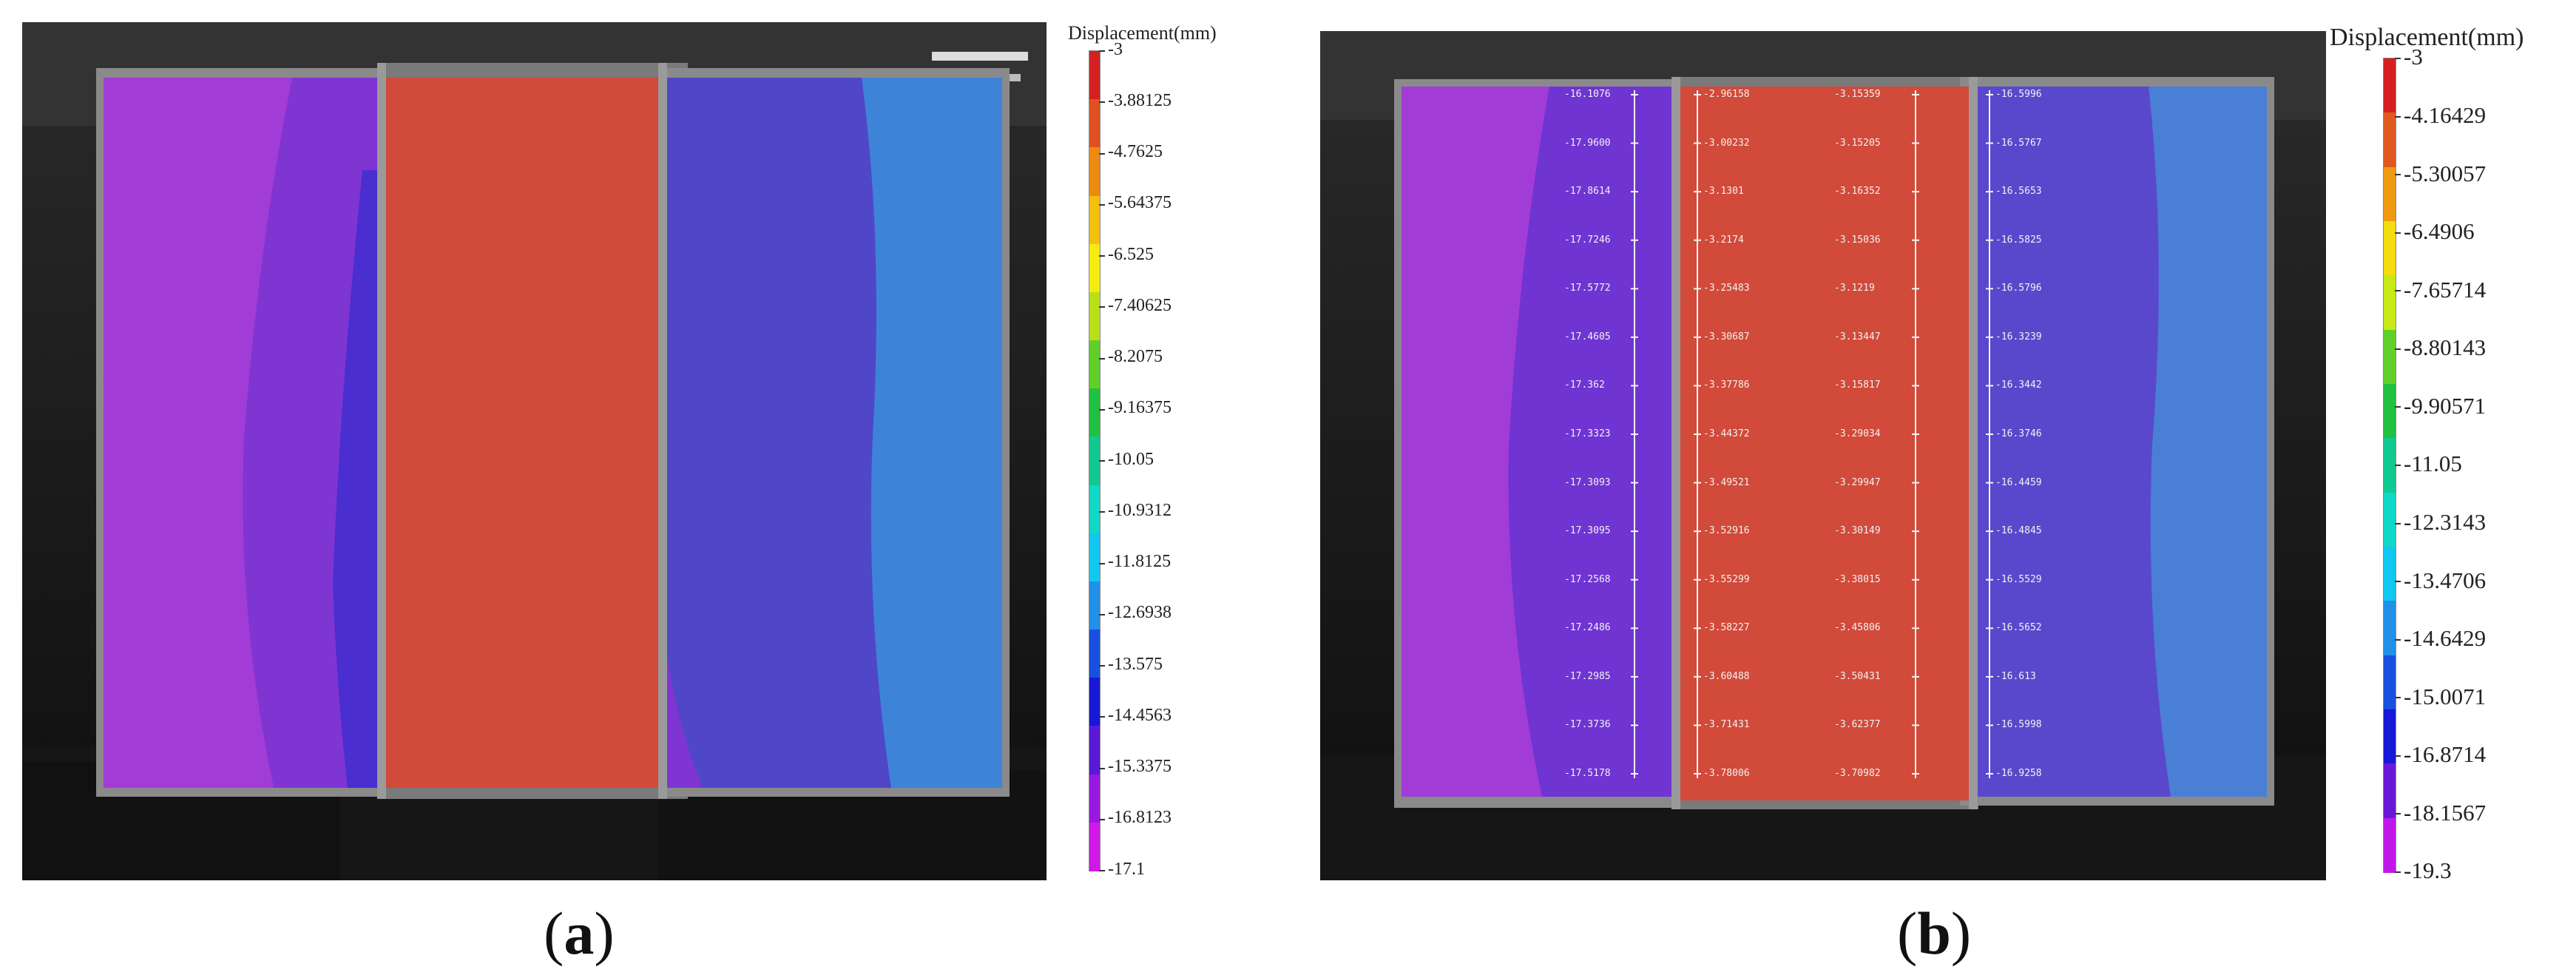 This screenshot has width=2576, height=975. Describe the element at coordinates (1726, 725) in the screenshot. I see `probe-value-label: -3.71431` at that location.